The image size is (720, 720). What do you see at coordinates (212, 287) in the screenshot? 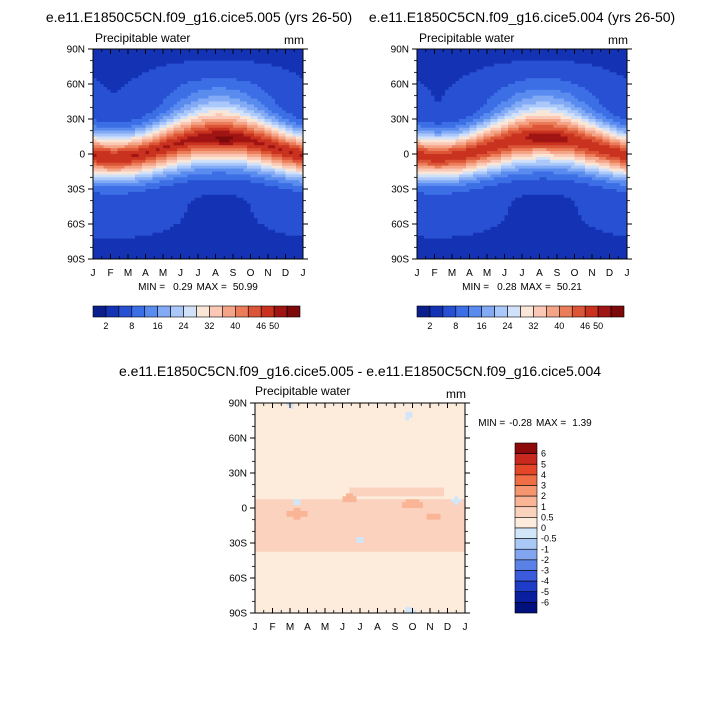
I see `panel-1-max-label: MAX =` at bounding box center [212, 287].